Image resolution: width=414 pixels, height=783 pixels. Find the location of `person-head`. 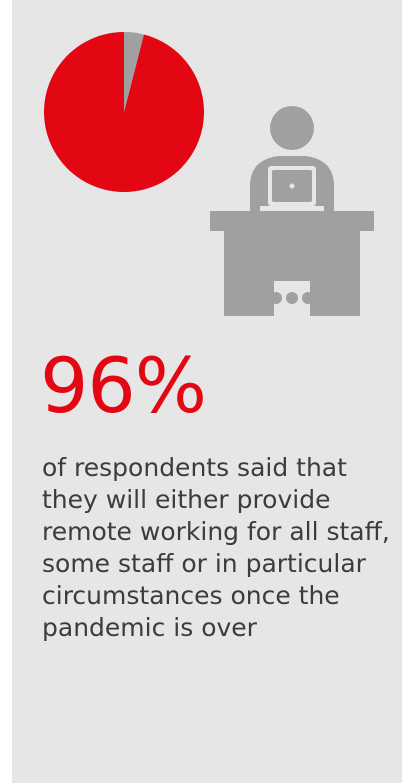

person-head is located at coordinates (292, 128).